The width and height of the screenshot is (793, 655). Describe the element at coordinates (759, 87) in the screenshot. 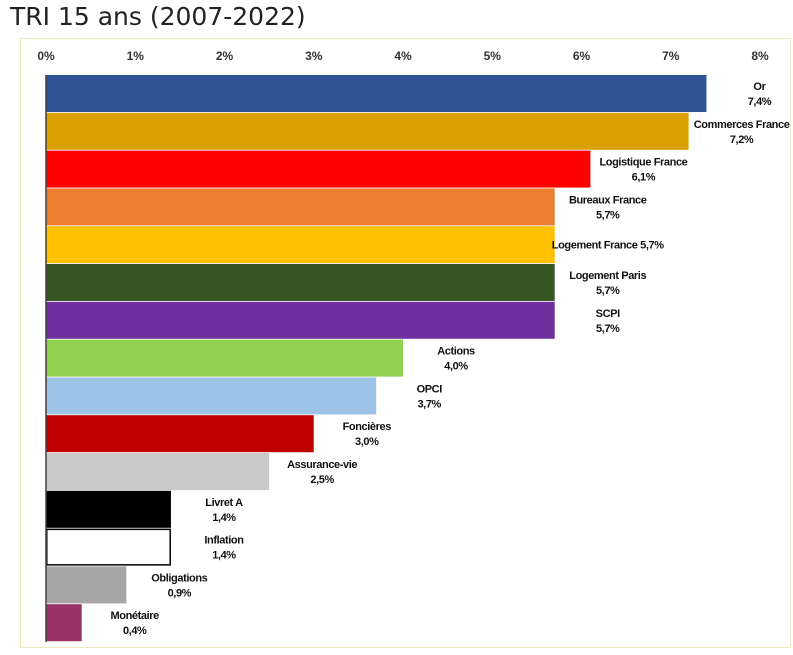

I see `data-label-line: Or` at that location.